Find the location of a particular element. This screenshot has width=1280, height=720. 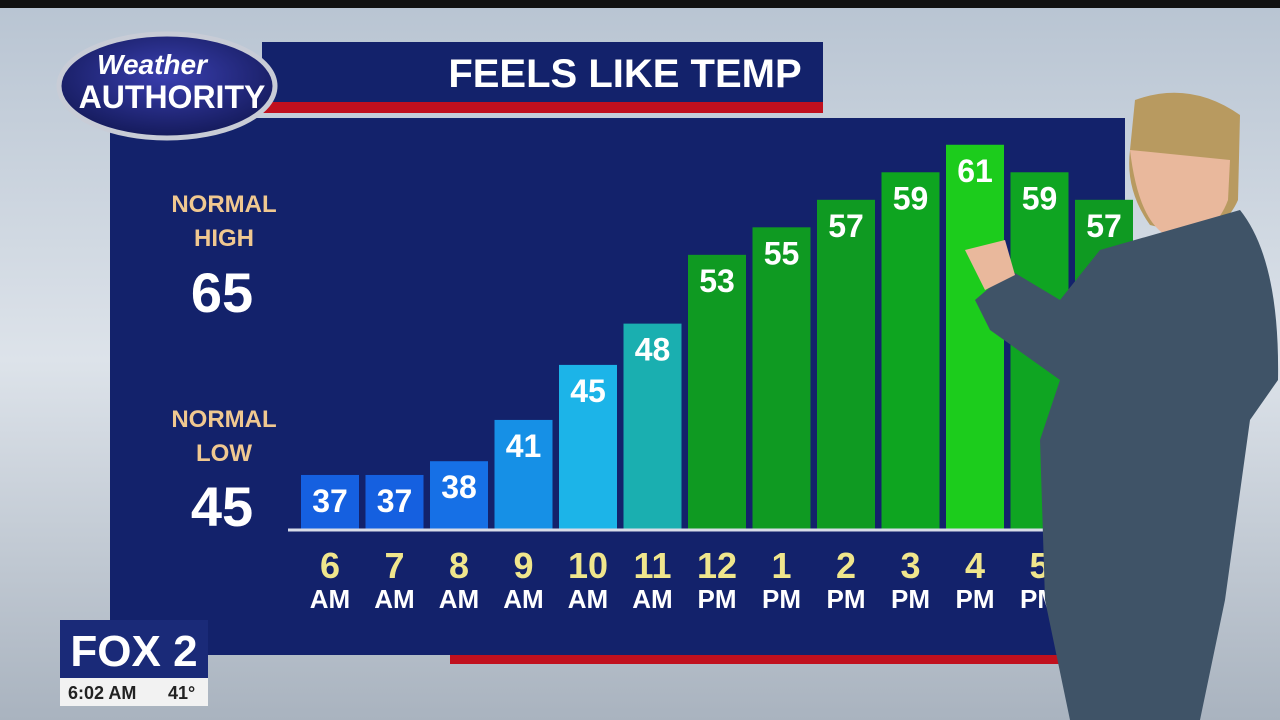

x-tick-label: 12 is located at coordinates (717, 565).